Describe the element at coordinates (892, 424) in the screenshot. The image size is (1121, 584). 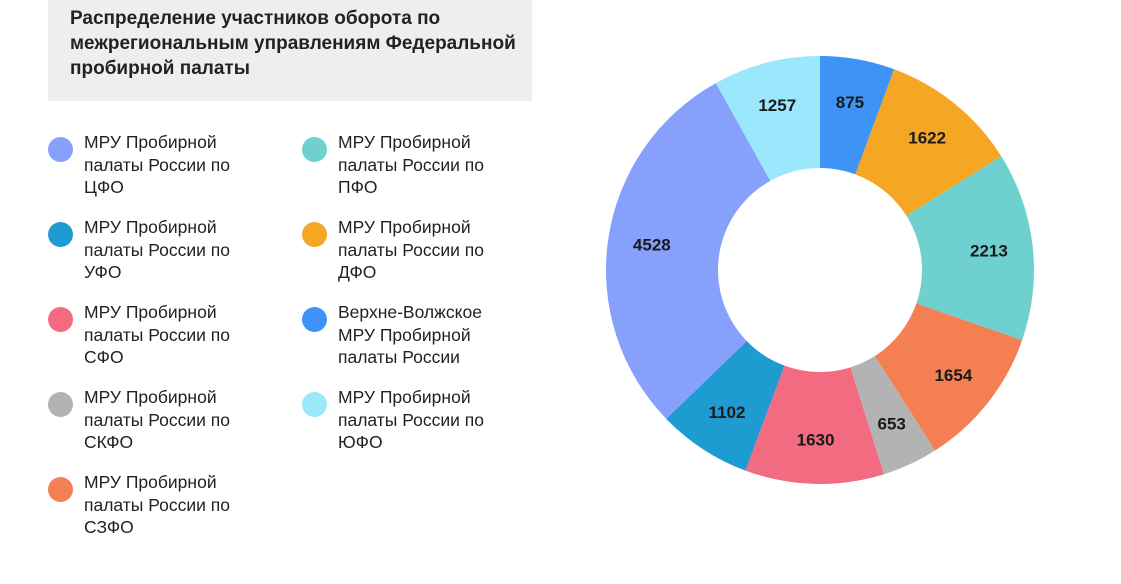
I see `slice-value-label: 653` at that location.